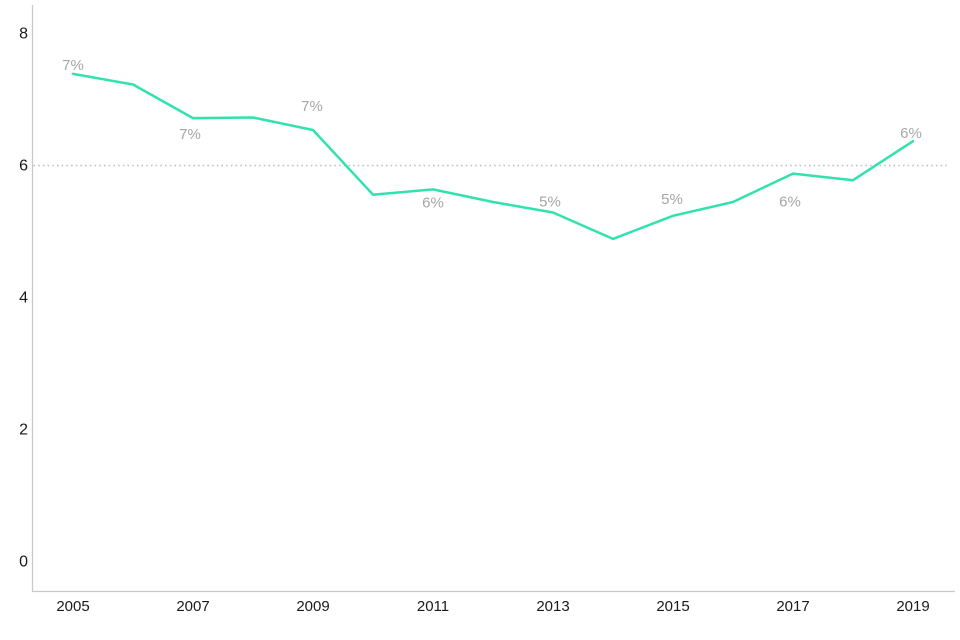 The height and width of the screenshot is (640, 960). What do you see at coordinates (552, 606) in the screenshot?
I see `x-axis-tick-label: 2013` at bounding box center [552, 606].